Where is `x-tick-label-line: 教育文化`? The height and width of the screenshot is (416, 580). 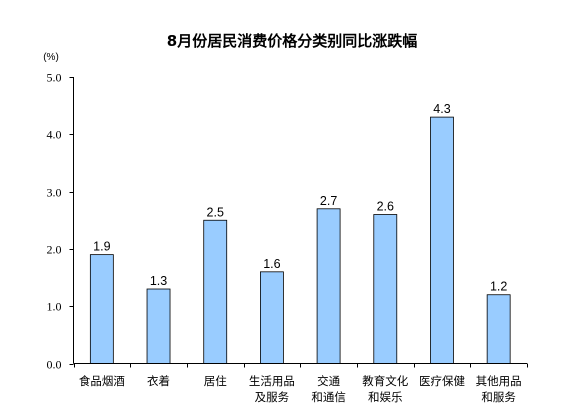
x-tick-label-line: 教育文化 is located at coordinates (385, 381).